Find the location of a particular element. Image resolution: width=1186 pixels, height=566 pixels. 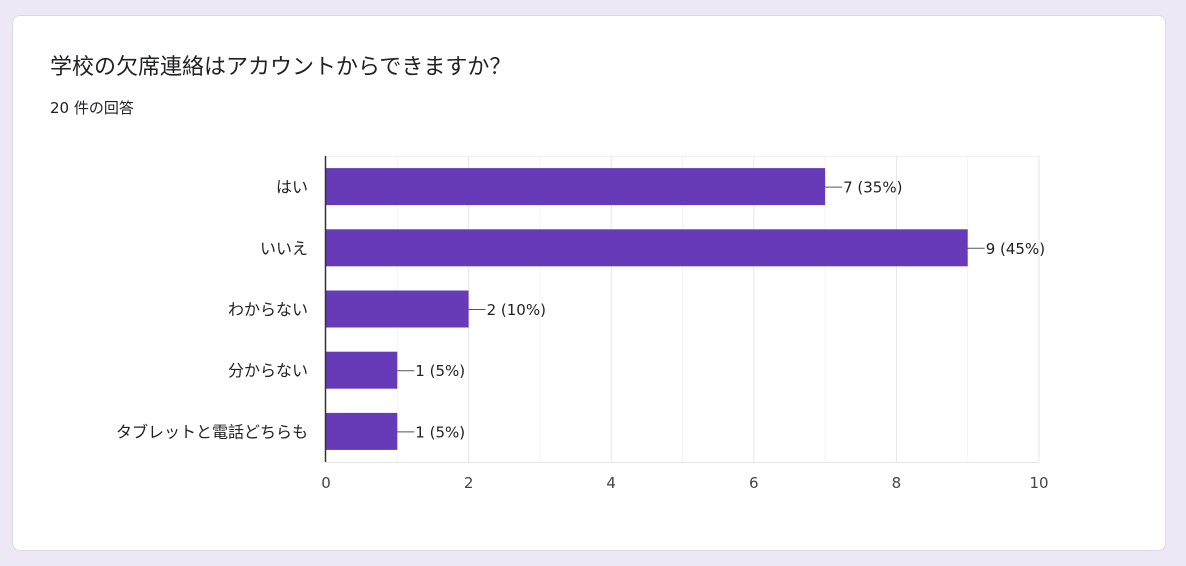

x-tick-label: 2 is located at coordinates (469, 483).